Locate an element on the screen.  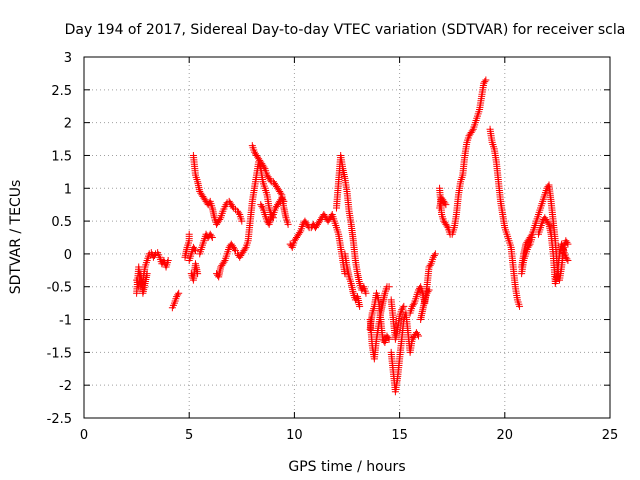
y-tick-label: 2 is located at coordinates (68, 124).